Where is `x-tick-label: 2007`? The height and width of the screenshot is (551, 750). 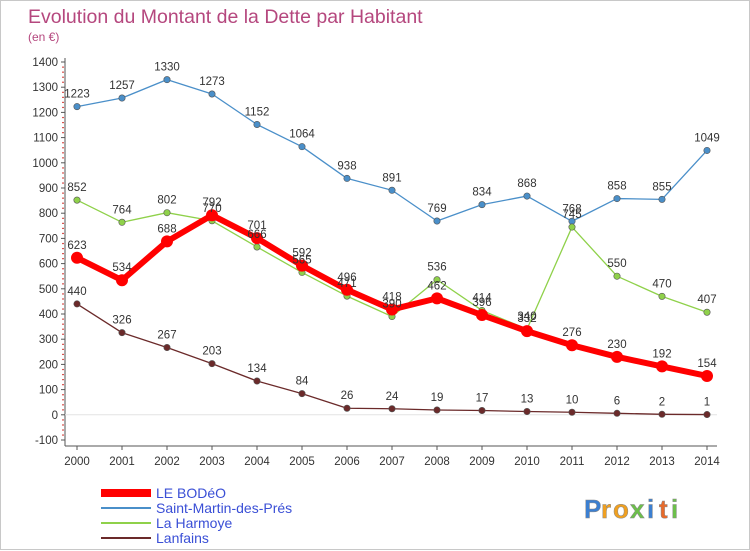 x-tick-label: 2007 is located at coordinates (392, 462).